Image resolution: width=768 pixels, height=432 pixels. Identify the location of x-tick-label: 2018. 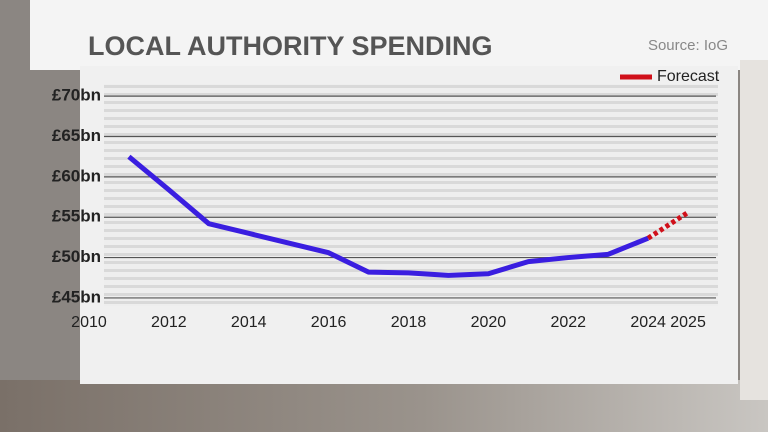
(409, 322).